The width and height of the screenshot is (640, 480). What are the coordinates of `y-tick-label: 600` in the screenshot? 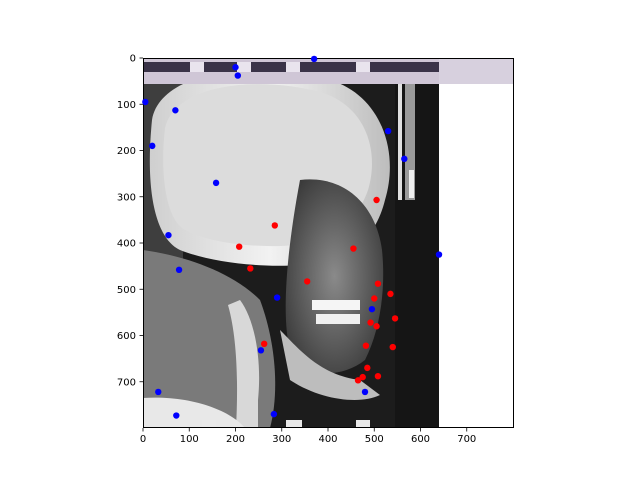 It's located at (126, 336).